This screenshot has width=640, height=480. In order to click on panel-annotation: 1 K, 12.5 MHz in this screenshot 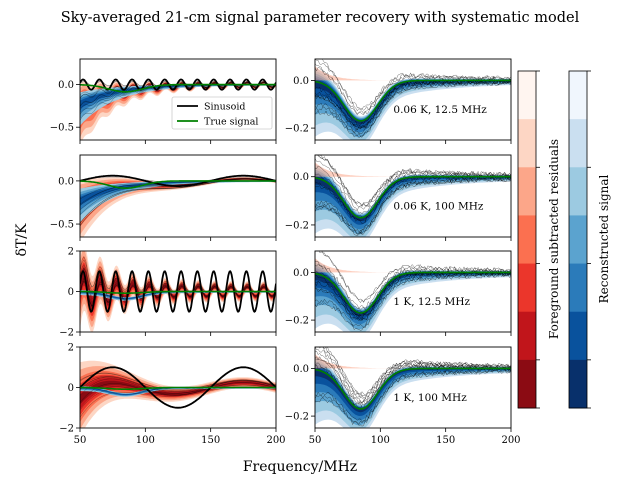, I will do `click(431, 302)`.